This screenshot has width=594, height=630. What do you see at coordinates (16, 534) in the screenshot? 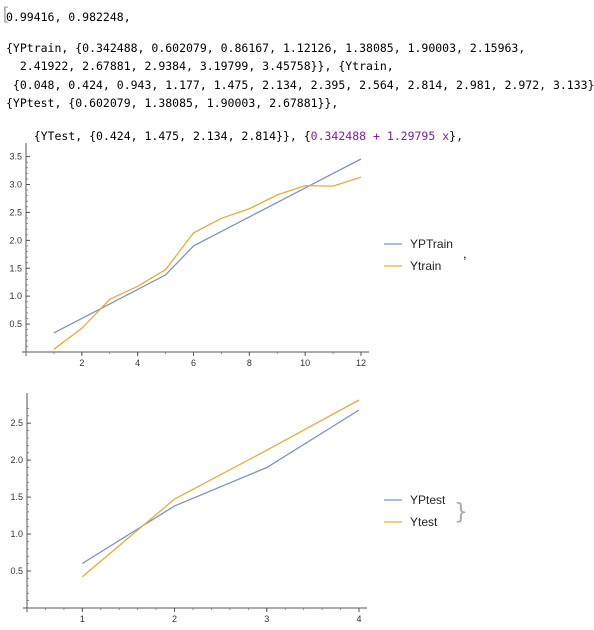
I see `chart2-y-tick-label: 1.0` at bounding box center [16, 534].